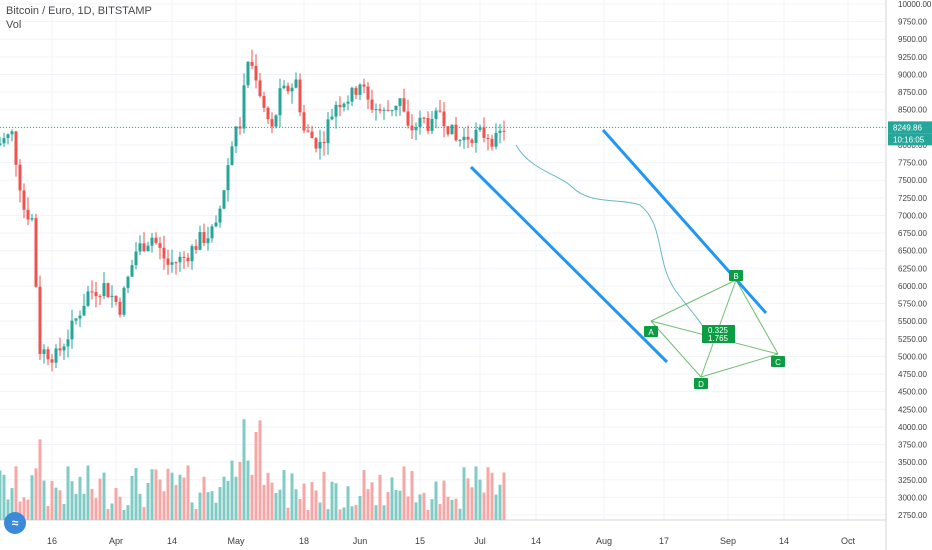 The image size is (932, 550). I want to click on chart-legend: Bitcoin / Euro, 1D, BITSTAMP Vol, so click(79, 18).